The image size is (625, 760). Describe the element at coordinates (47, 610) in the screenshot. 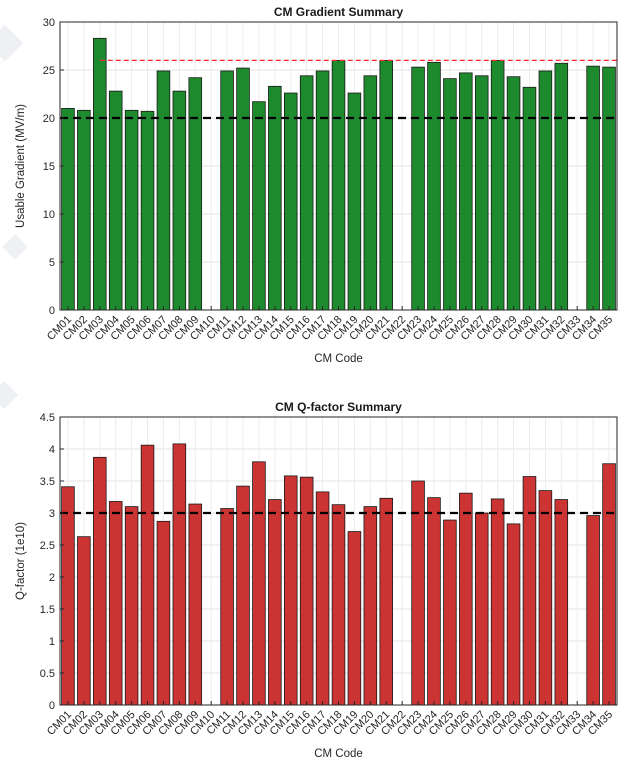

I see `y-tick-label: 1.5` at that location.